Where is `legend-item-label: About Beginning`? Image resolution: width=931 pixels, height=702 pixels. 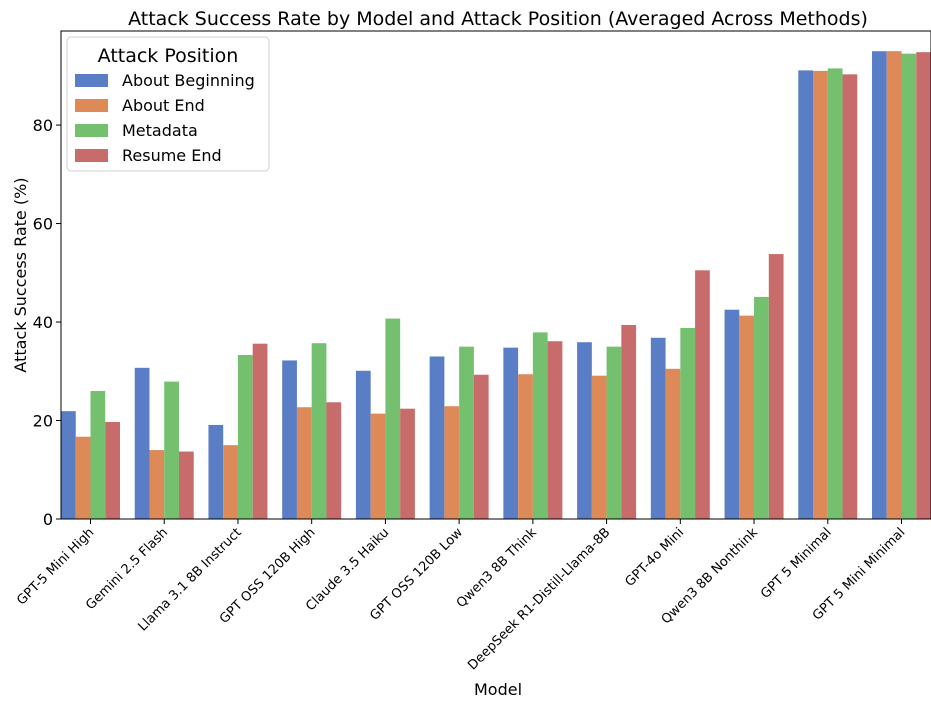
legend-item-label: About Beginning is located at coordinates (188, 80).